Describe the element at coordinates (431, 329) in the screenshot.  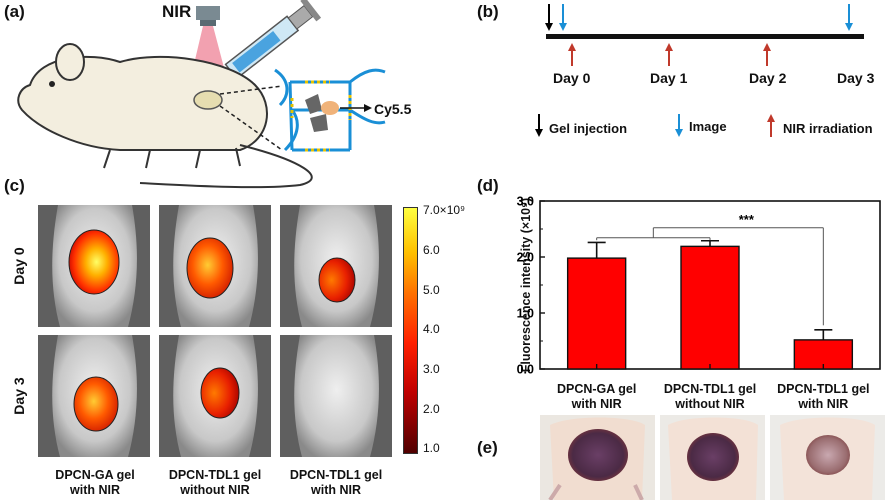
I see `colorbar-tick: 4.0` at that location.